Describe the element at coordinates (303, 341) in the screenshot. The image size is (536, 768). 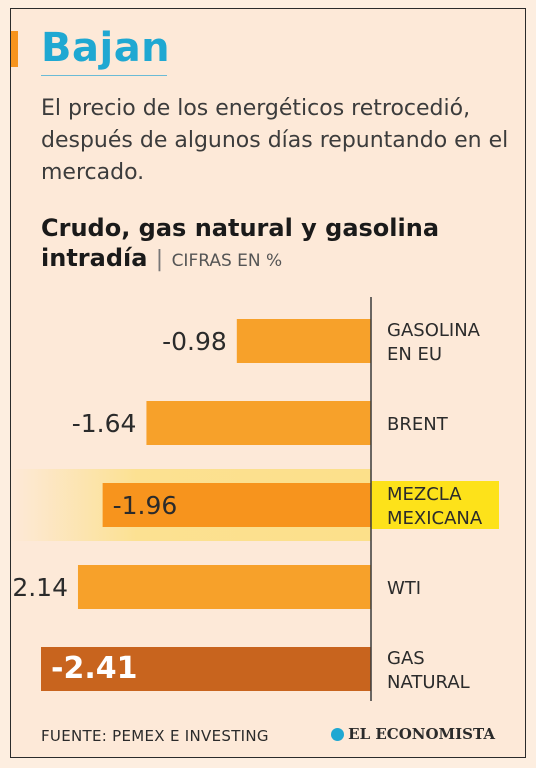
I see `bar-gasolina-en eu` at that location.